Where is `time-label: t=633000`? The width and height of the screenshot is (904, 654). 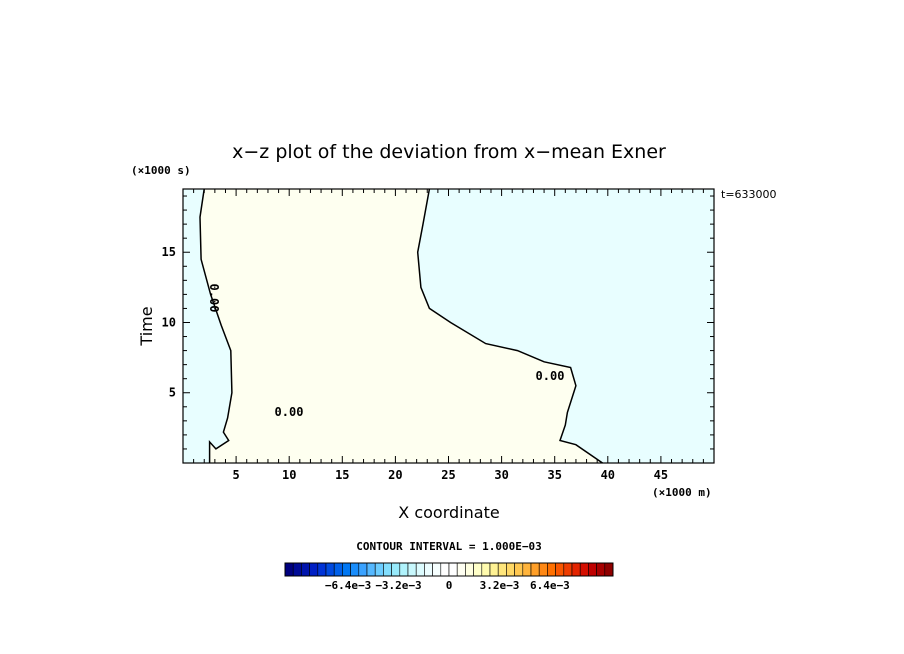
time-label: t=633000 is located at coordinates (749, 194).